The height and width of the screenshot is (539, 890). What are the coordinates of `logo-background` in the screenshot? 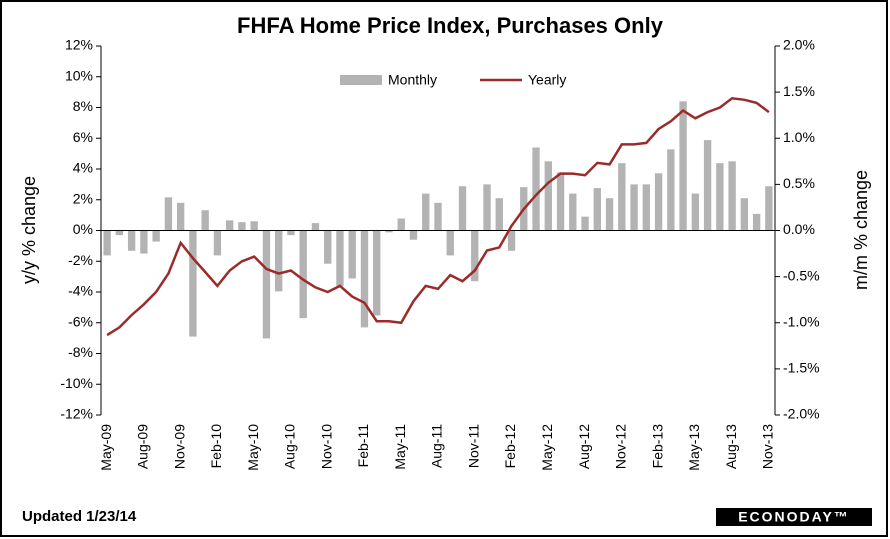 It's located at (794, 517).